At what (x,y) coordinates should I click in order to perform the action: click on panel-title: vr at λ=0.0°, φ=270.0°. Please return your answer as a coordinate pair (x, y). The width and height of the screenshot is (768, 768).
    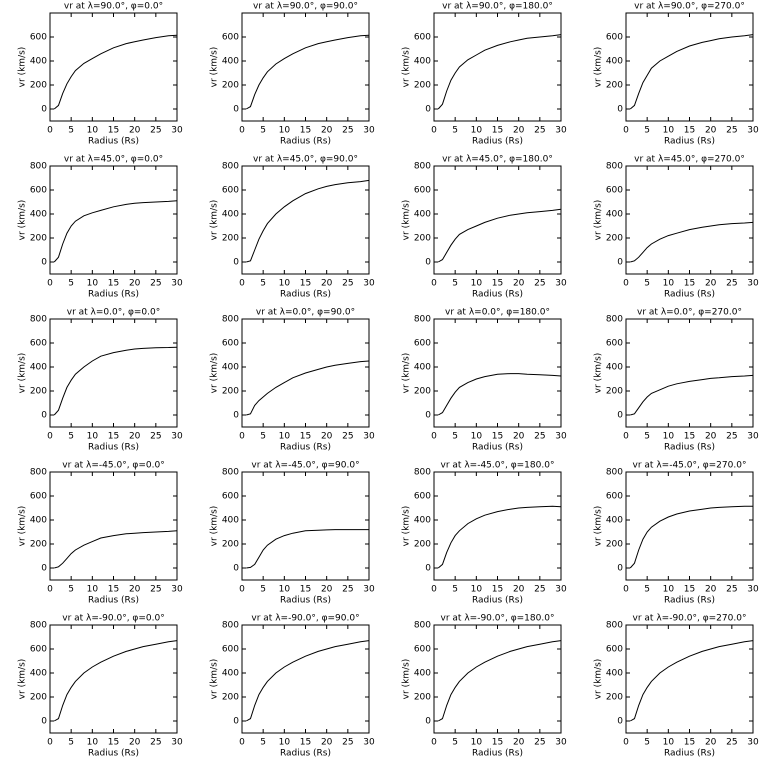
    Looking at the image, I should click on (689, 313).